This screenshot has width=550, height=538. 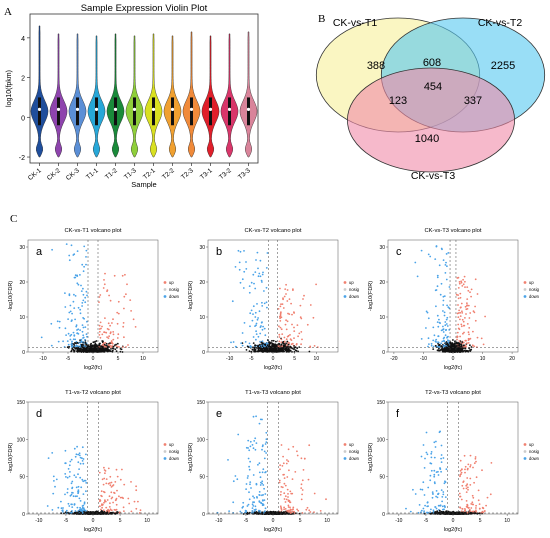 I want to click on y-tick-label-f-1: 50, so click(x=382, y=478).